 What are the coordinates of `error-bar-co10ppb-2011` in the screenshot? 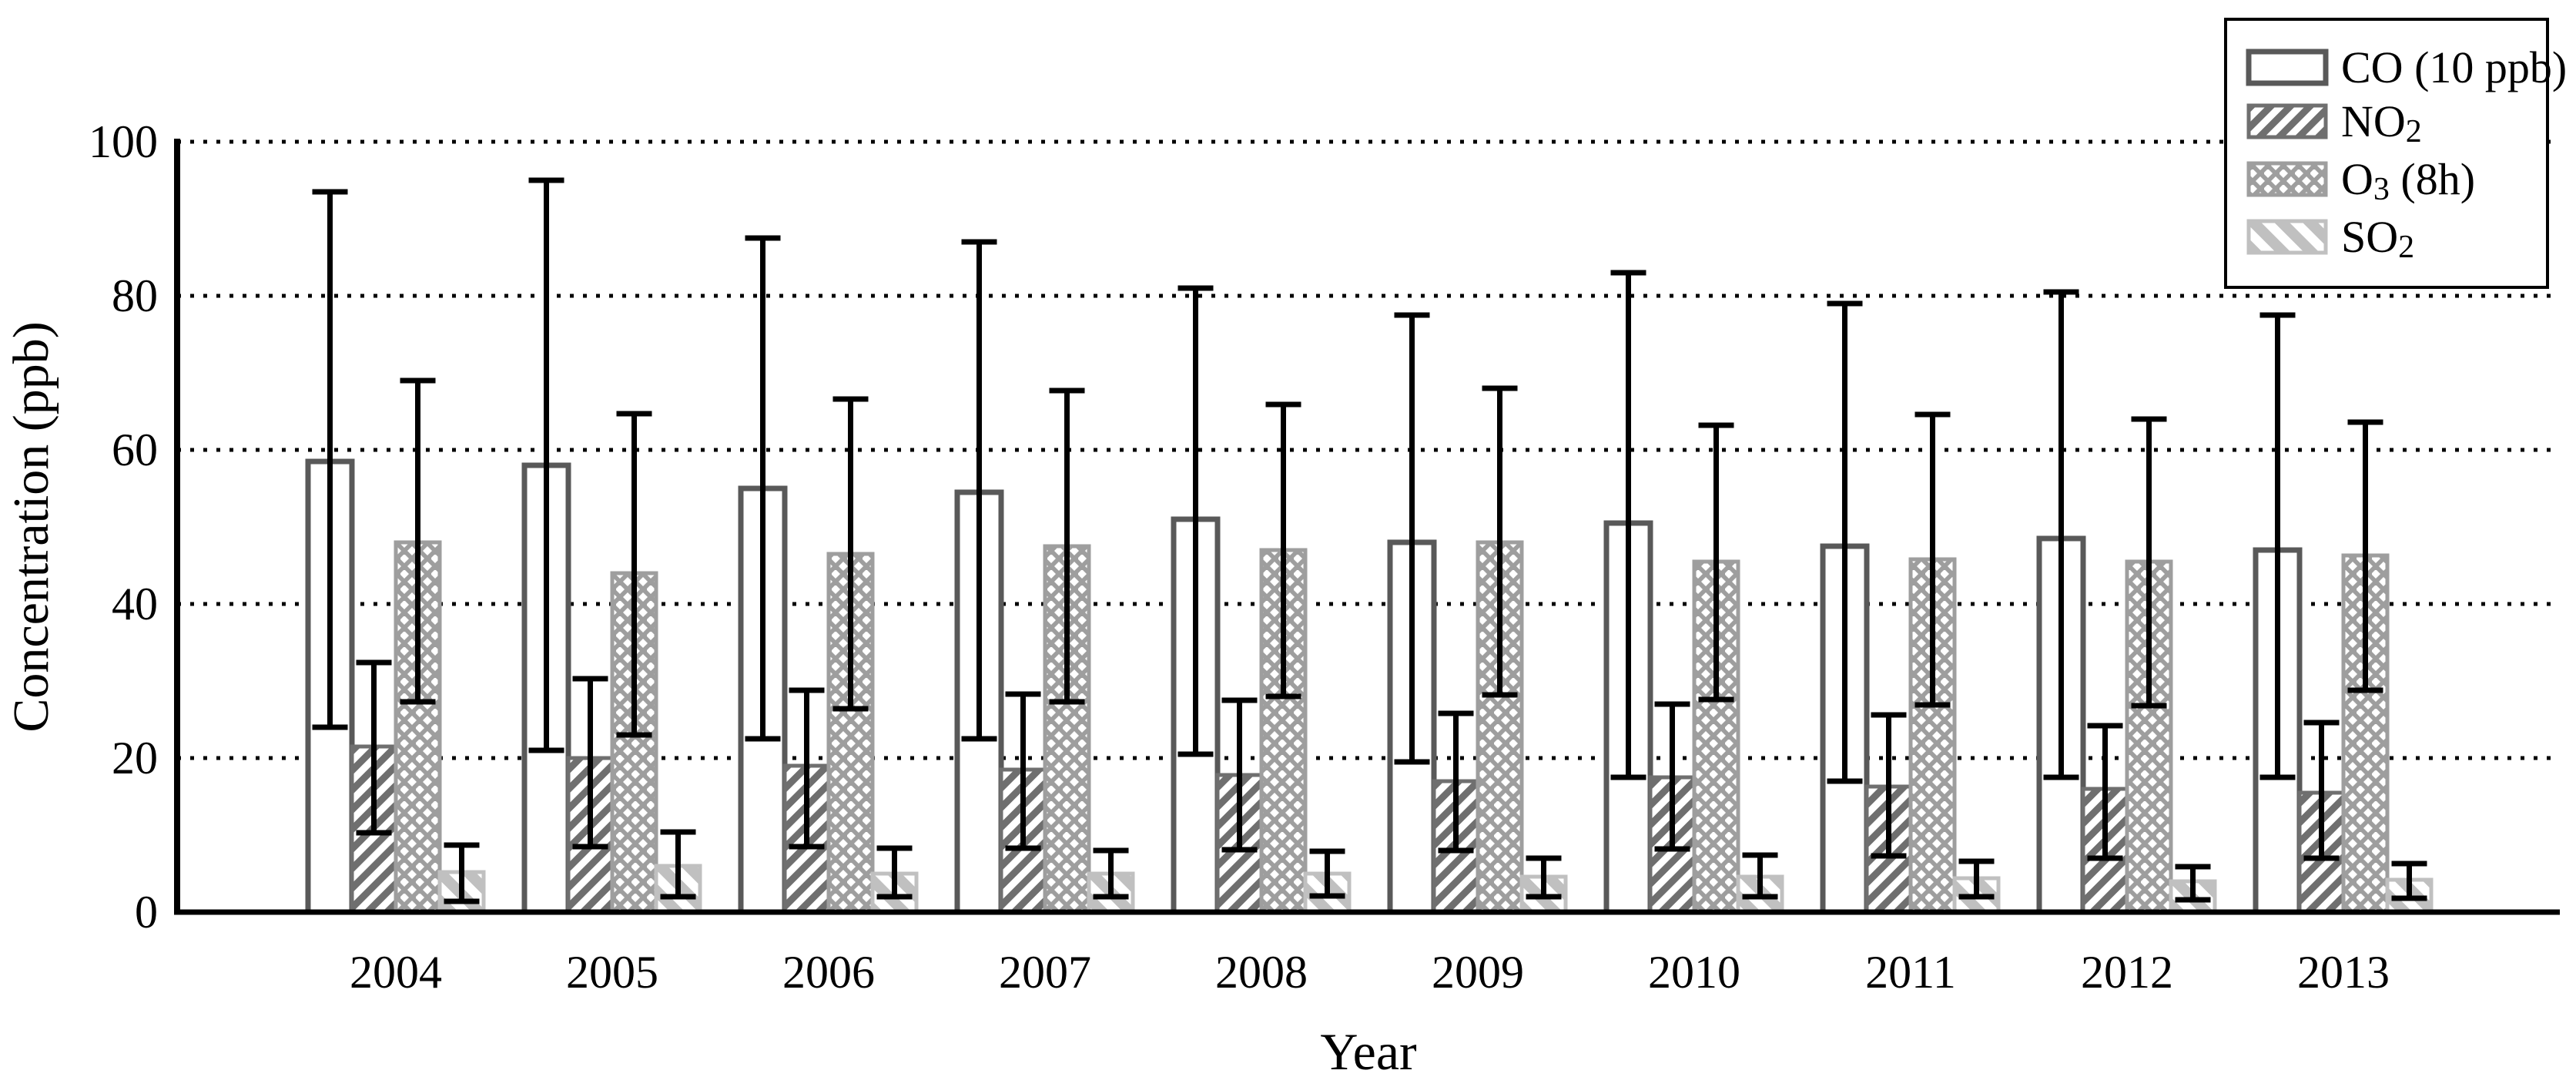 It's located at (1845, 542).